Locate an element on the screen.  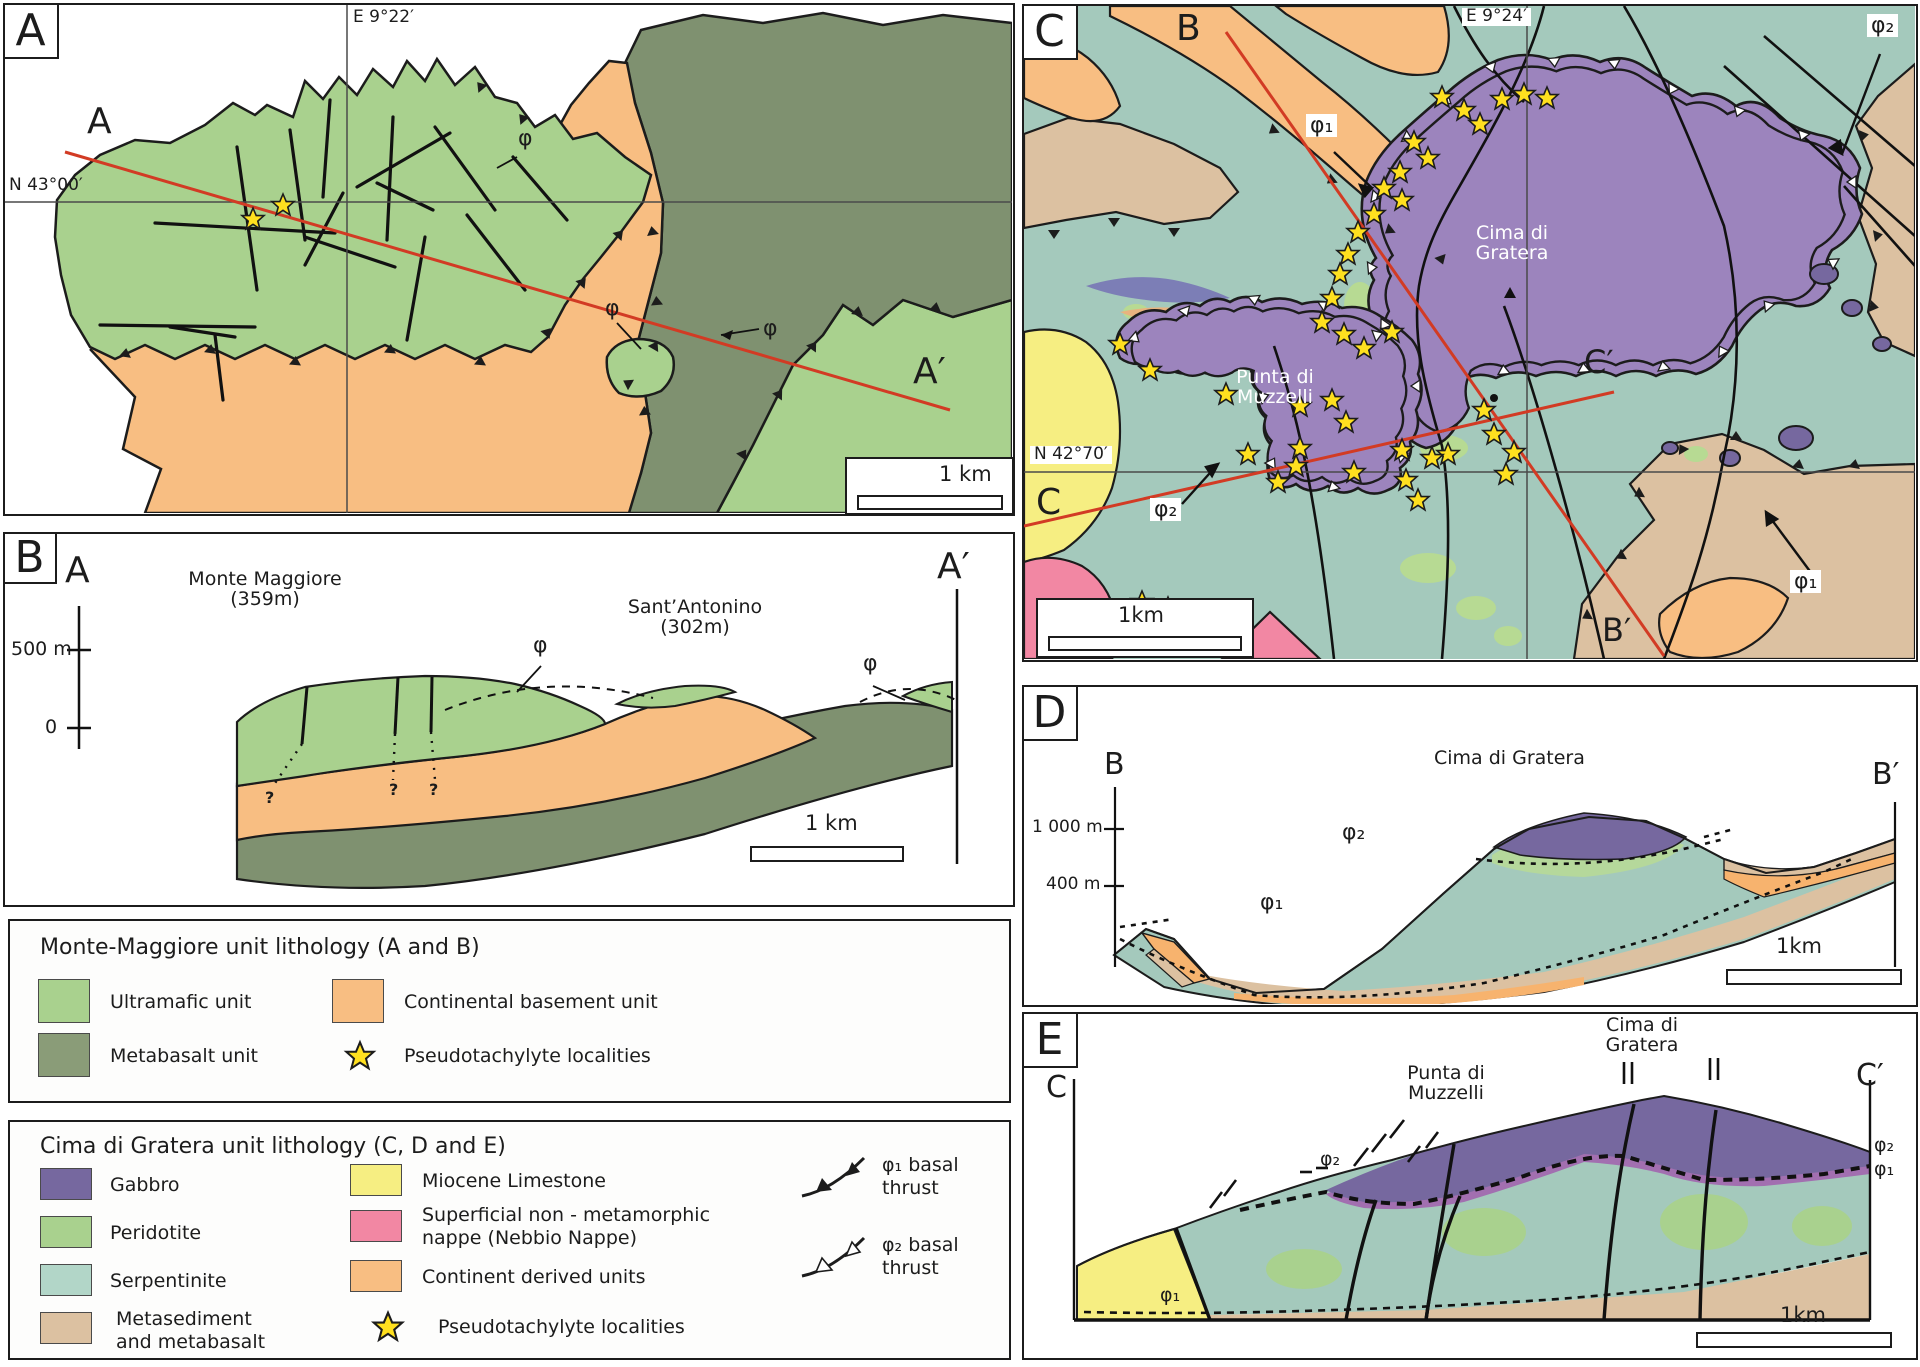
summit-triangle-icon is located at coordinates (1510, 292).